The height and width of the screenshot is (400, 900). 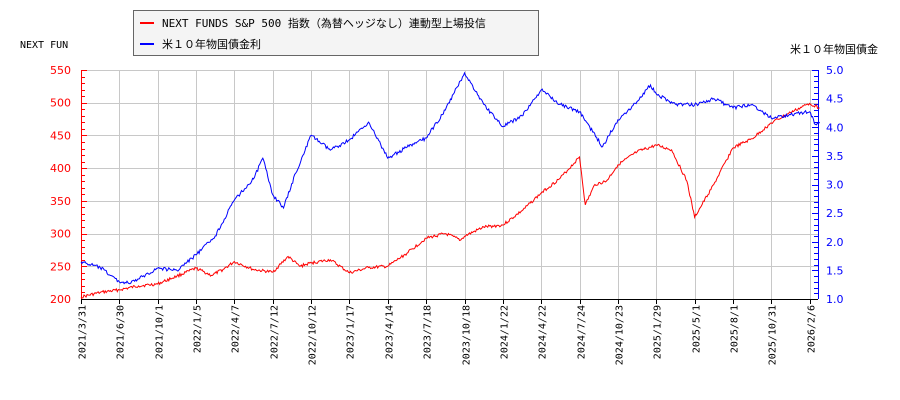 I want to click on right-axis: 1.0 1.5 2.0 2.5 3.0 3.5 4.0 4.5 5.0, so click(x=828, y=185).